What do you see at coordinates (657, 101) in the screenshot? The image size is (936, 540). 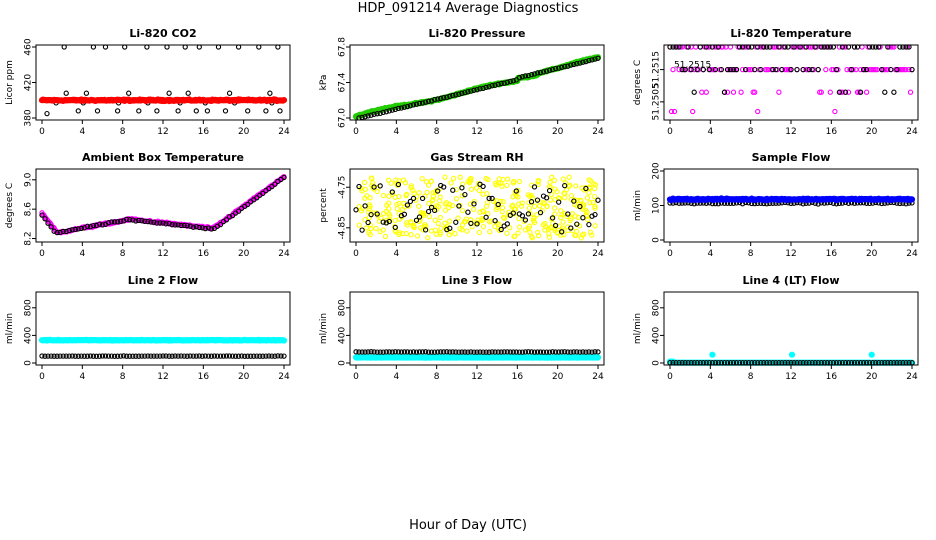 I see `y-tick-label: 51.2505` at bounding box center [657, 101].